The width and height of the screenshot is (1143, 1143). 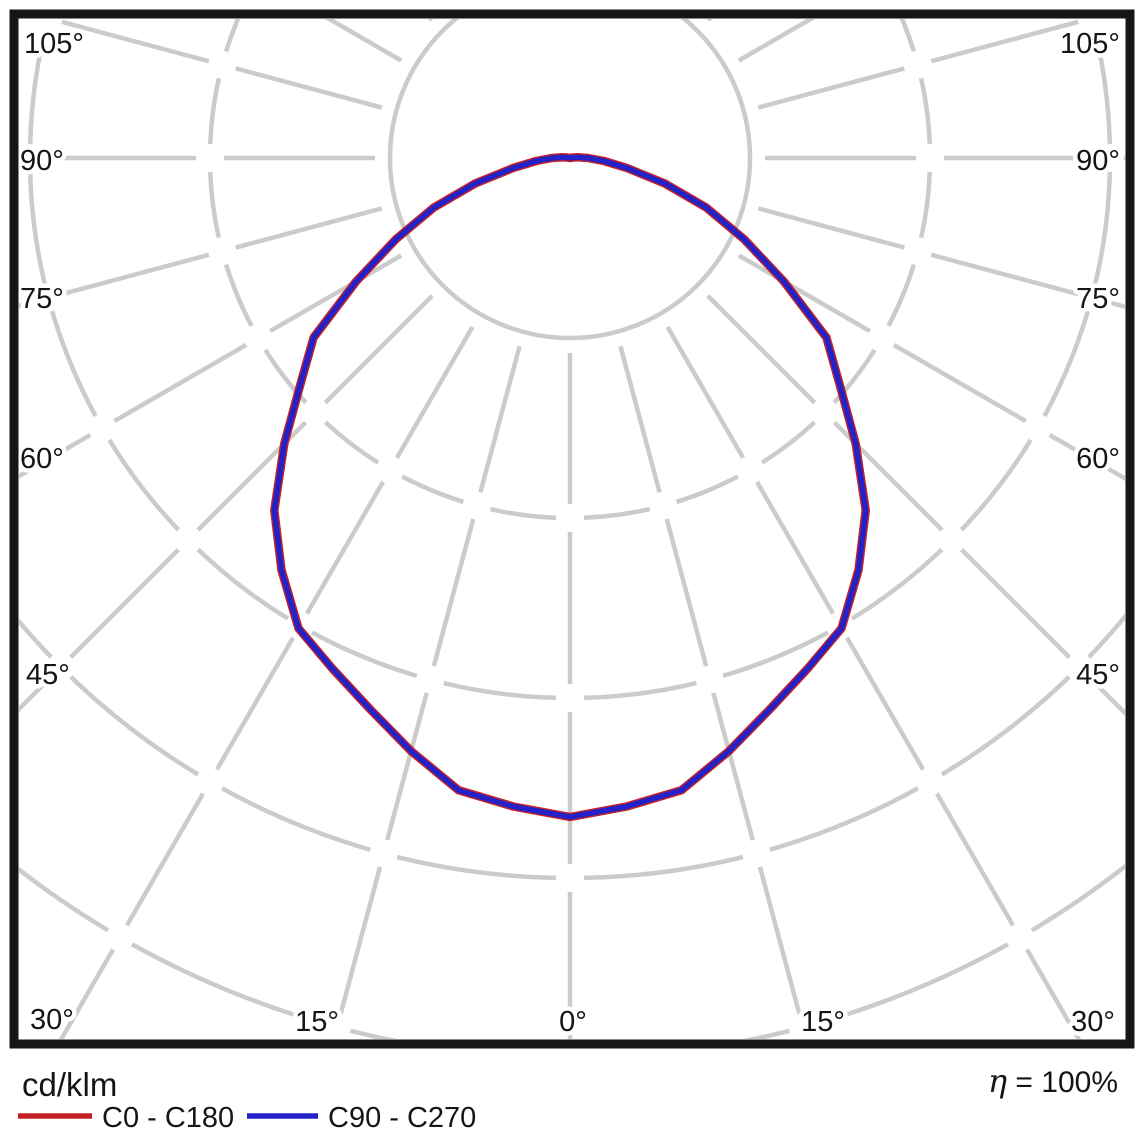 What do you see at coordinates (402, 1118) in the screenshot?
I see `legend-label-c90-c270: C90 - C270` at bounding box center [402, 1118].